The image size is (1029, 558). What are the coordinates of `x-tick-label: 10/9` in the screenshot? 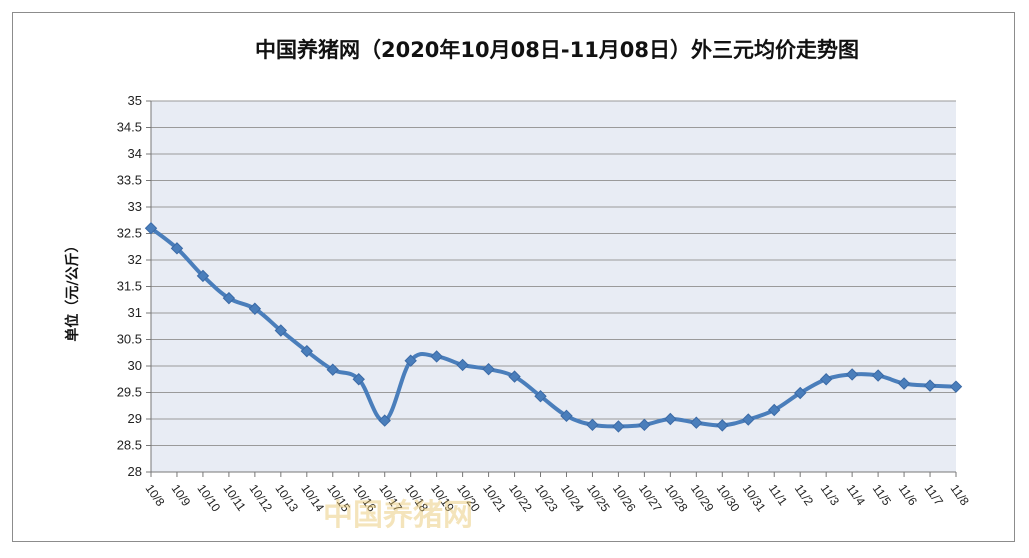 It's located at (181, 495).